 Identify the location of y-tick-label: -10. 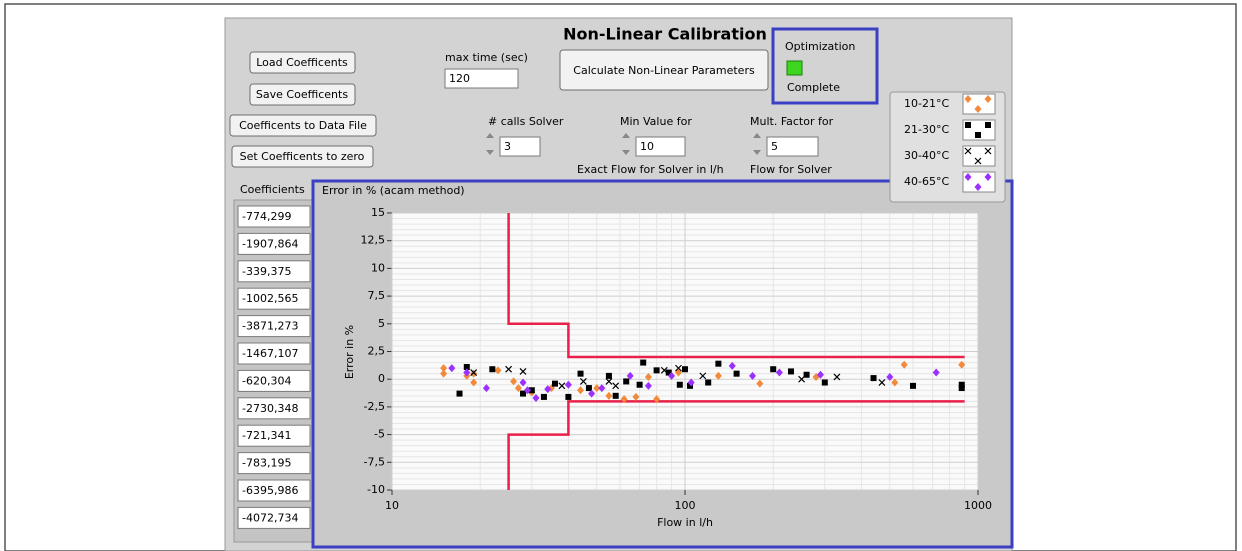
(376, 489).